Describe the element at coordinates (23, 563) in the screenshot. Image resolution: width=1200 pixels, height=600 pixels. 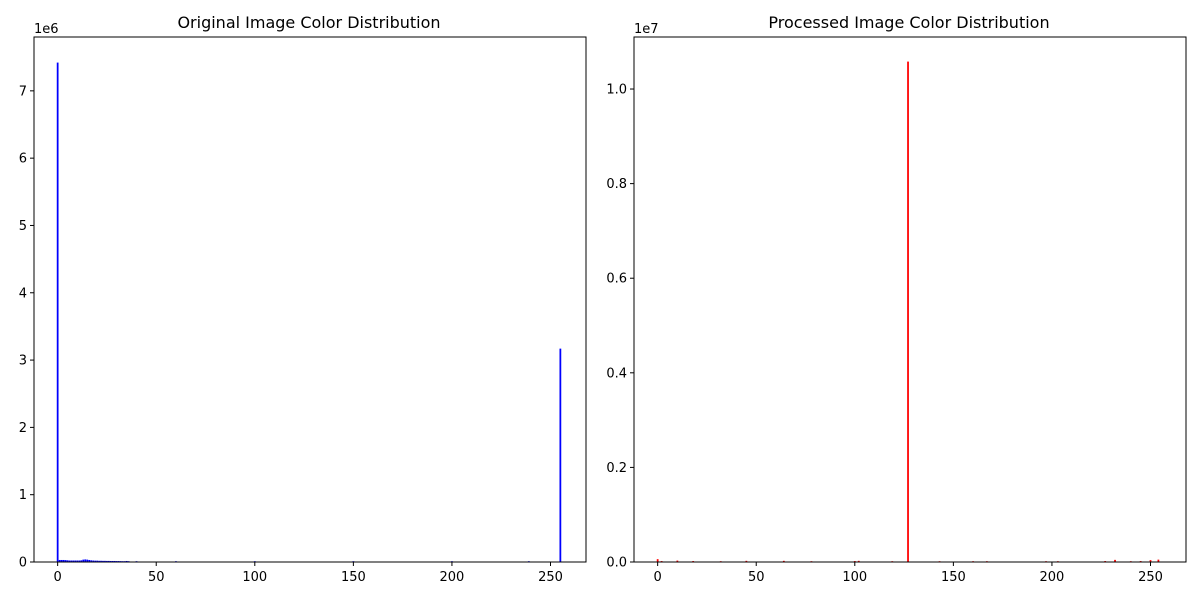
I see `y-tick-label: 0` at that location.